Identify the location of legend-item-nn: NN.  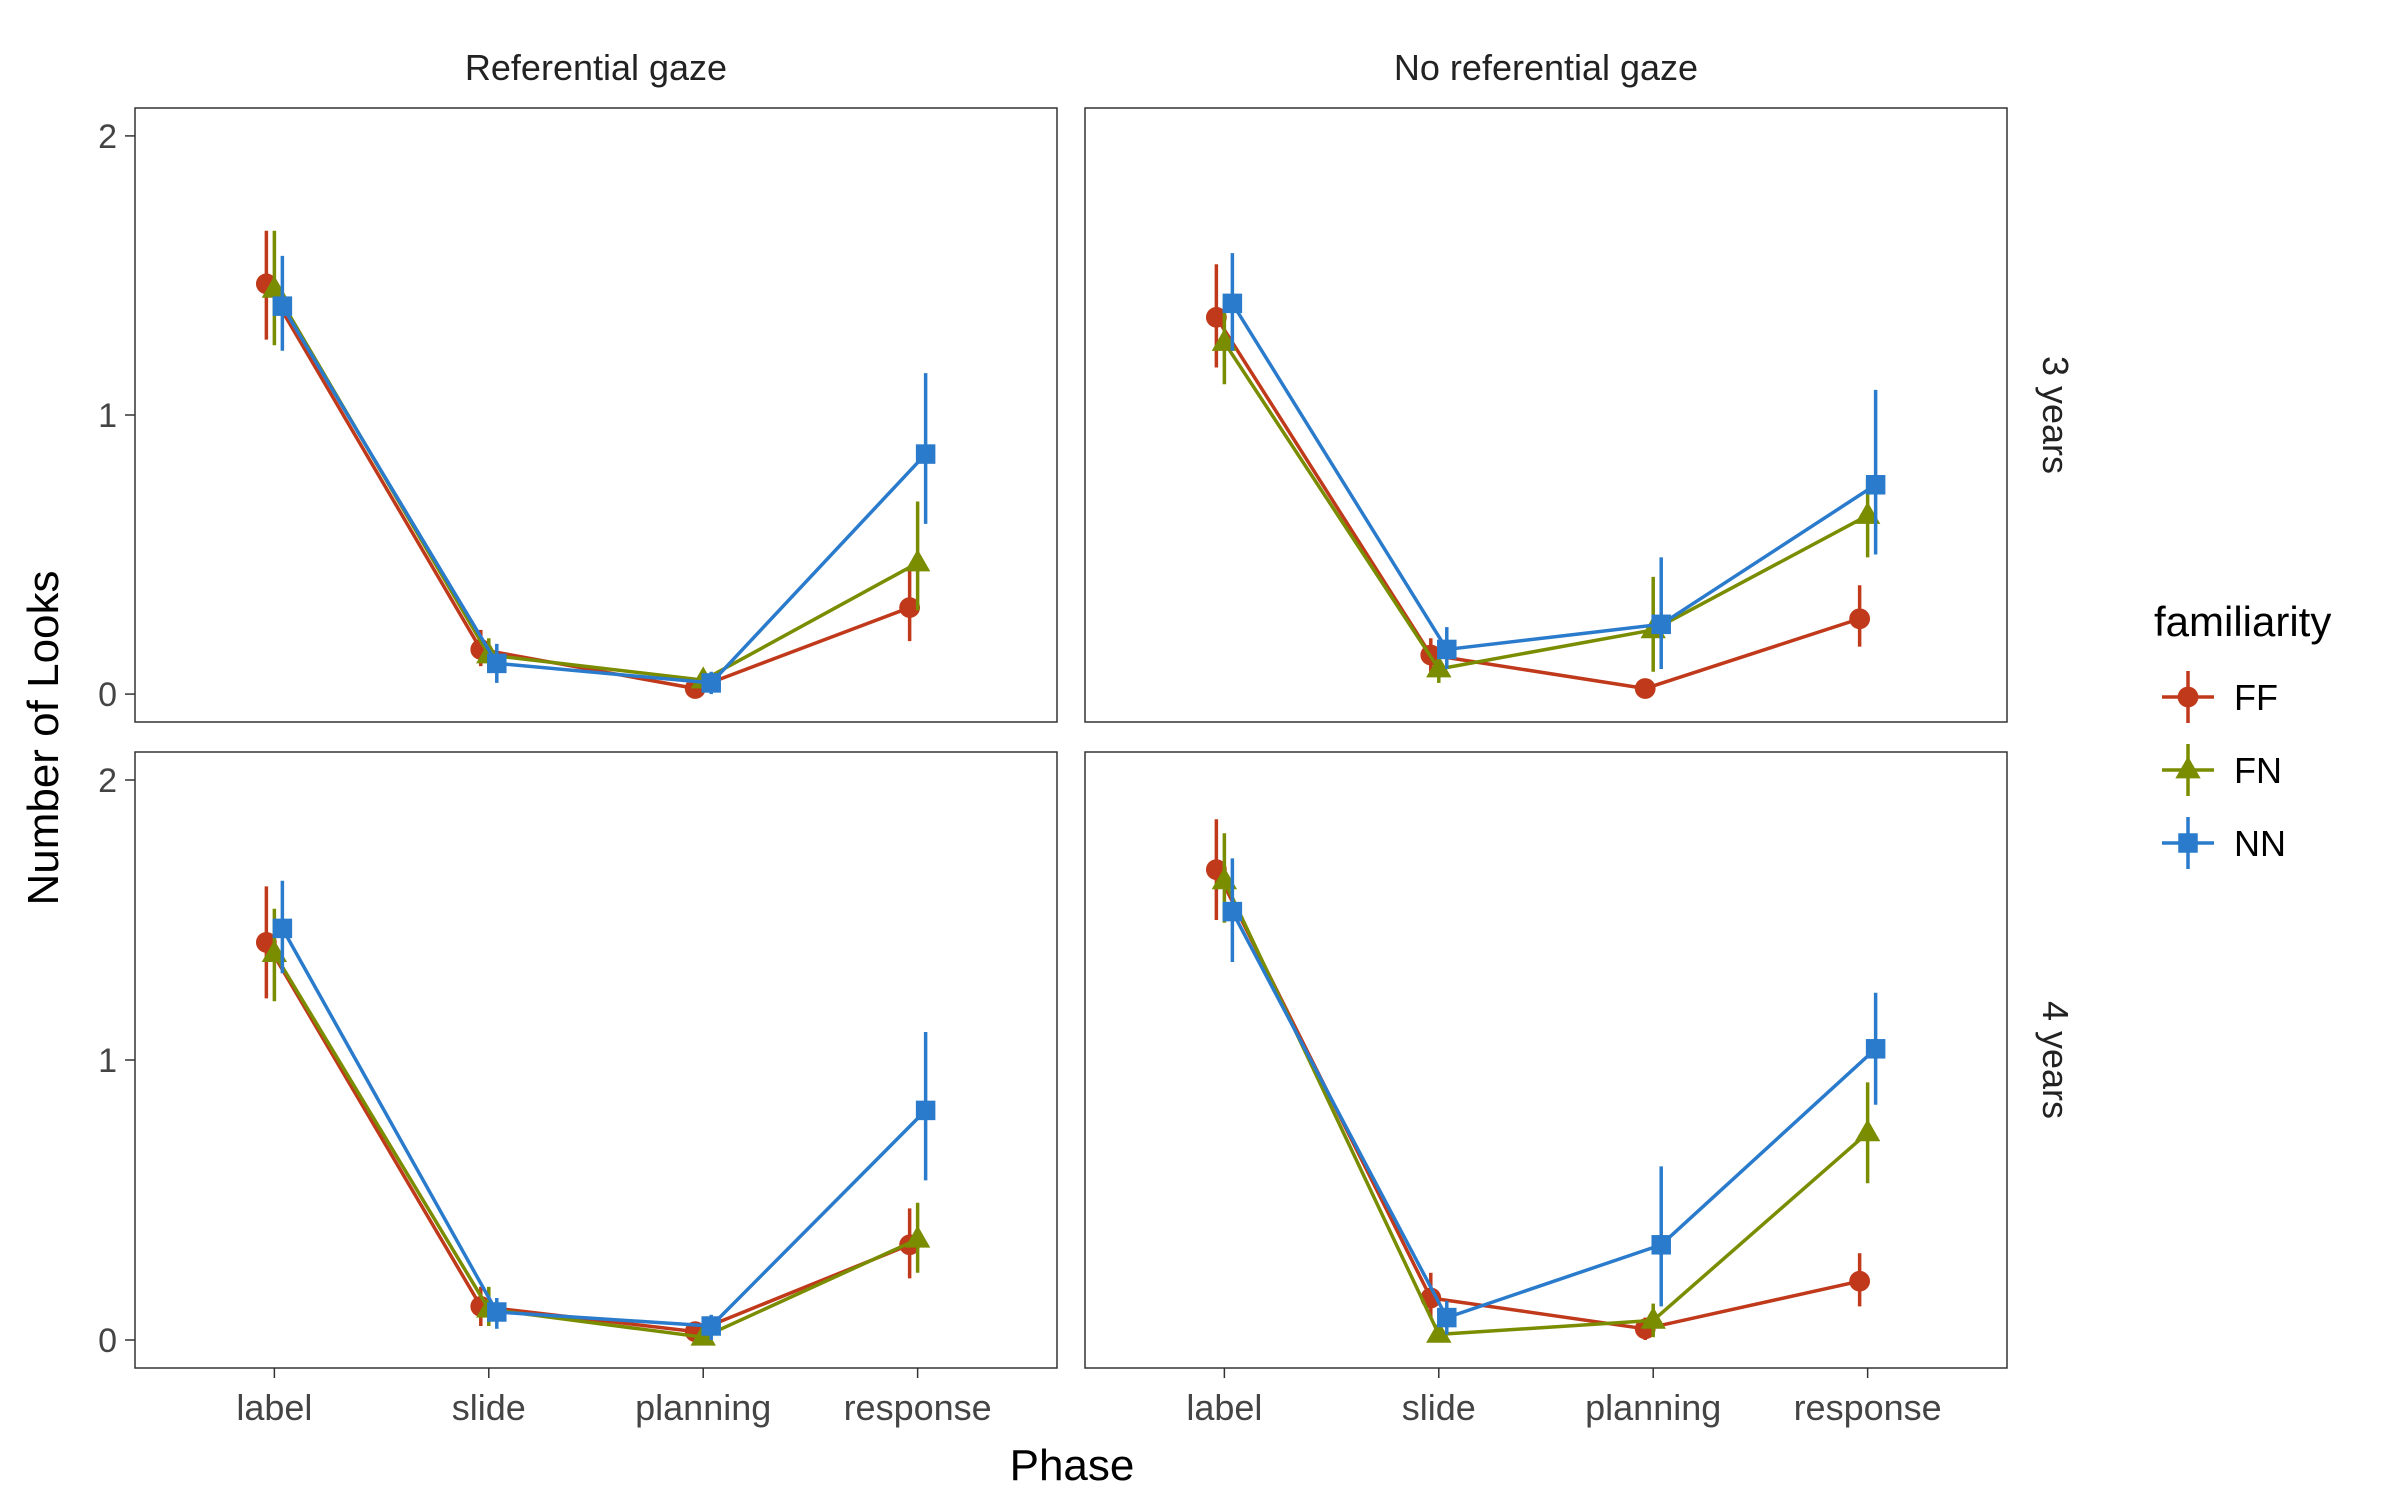
(2224, 843).